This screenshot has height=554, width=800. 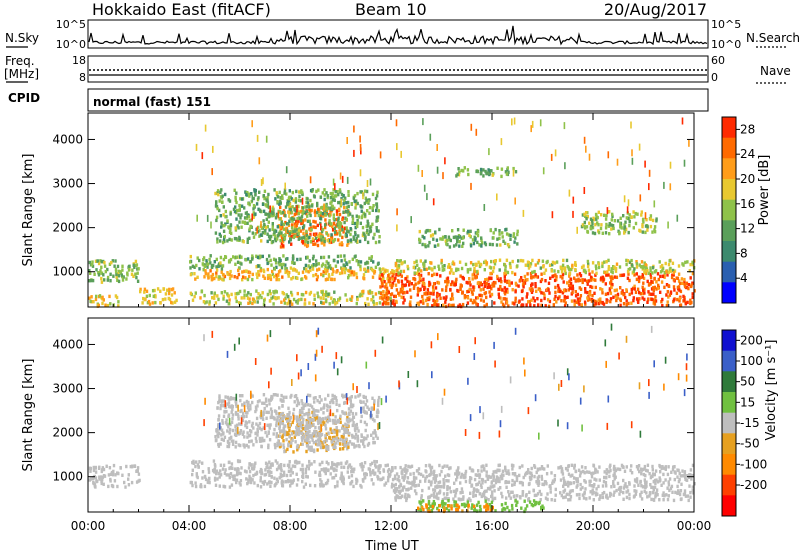 I want to click on colorbar-segment, so click(x=729, y=169).